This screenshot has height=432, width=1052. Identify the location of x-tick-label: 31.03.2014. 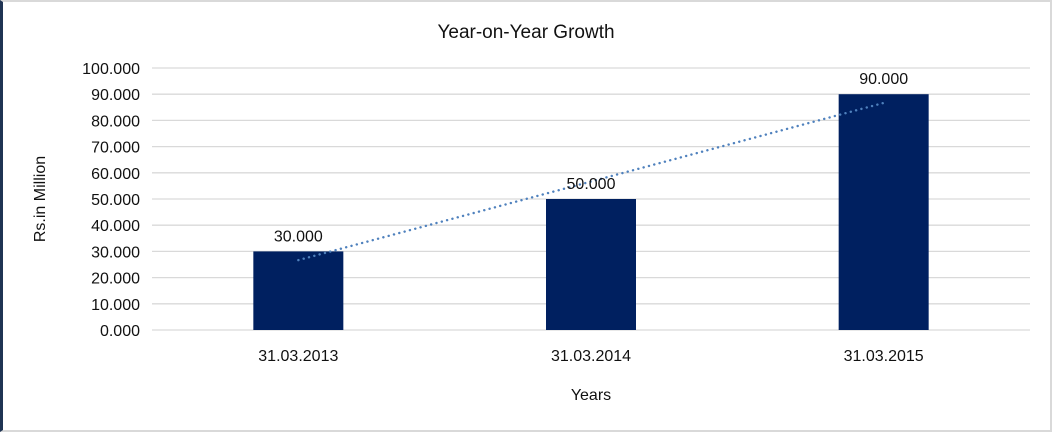
(591, 356).